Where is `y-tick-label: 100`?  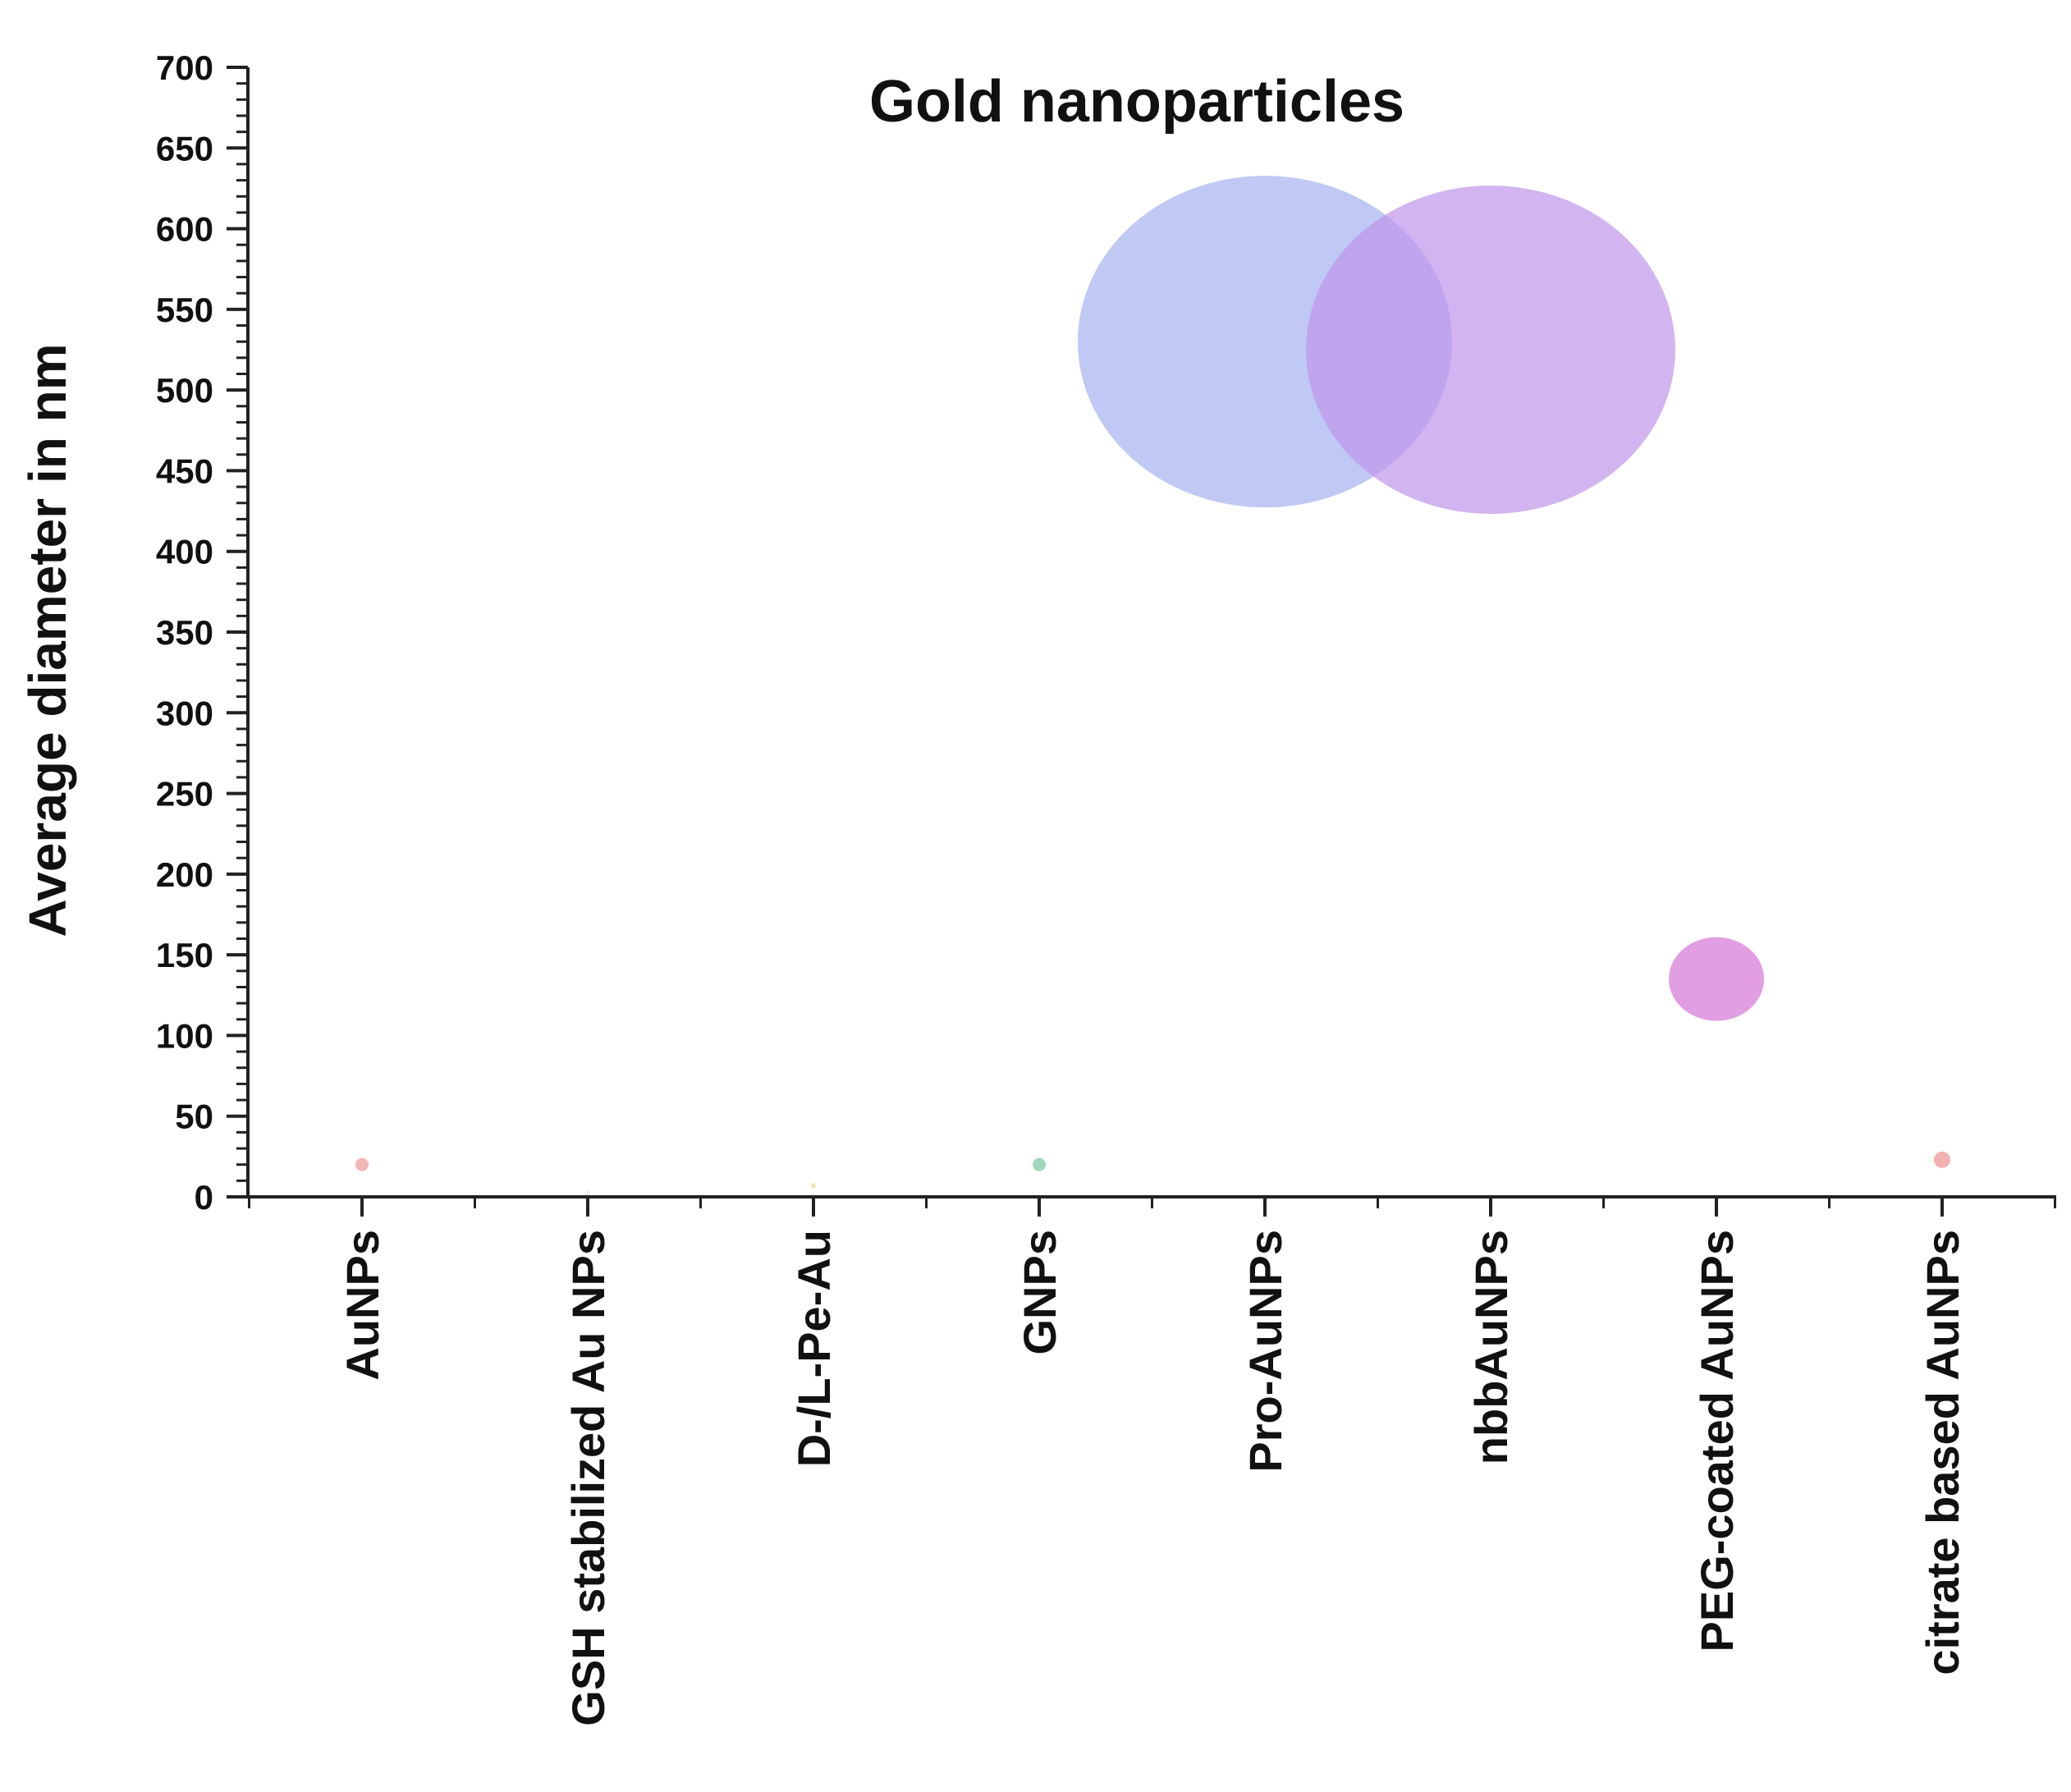 y-tick-label: 100 is located at coordinates (184, 1035).